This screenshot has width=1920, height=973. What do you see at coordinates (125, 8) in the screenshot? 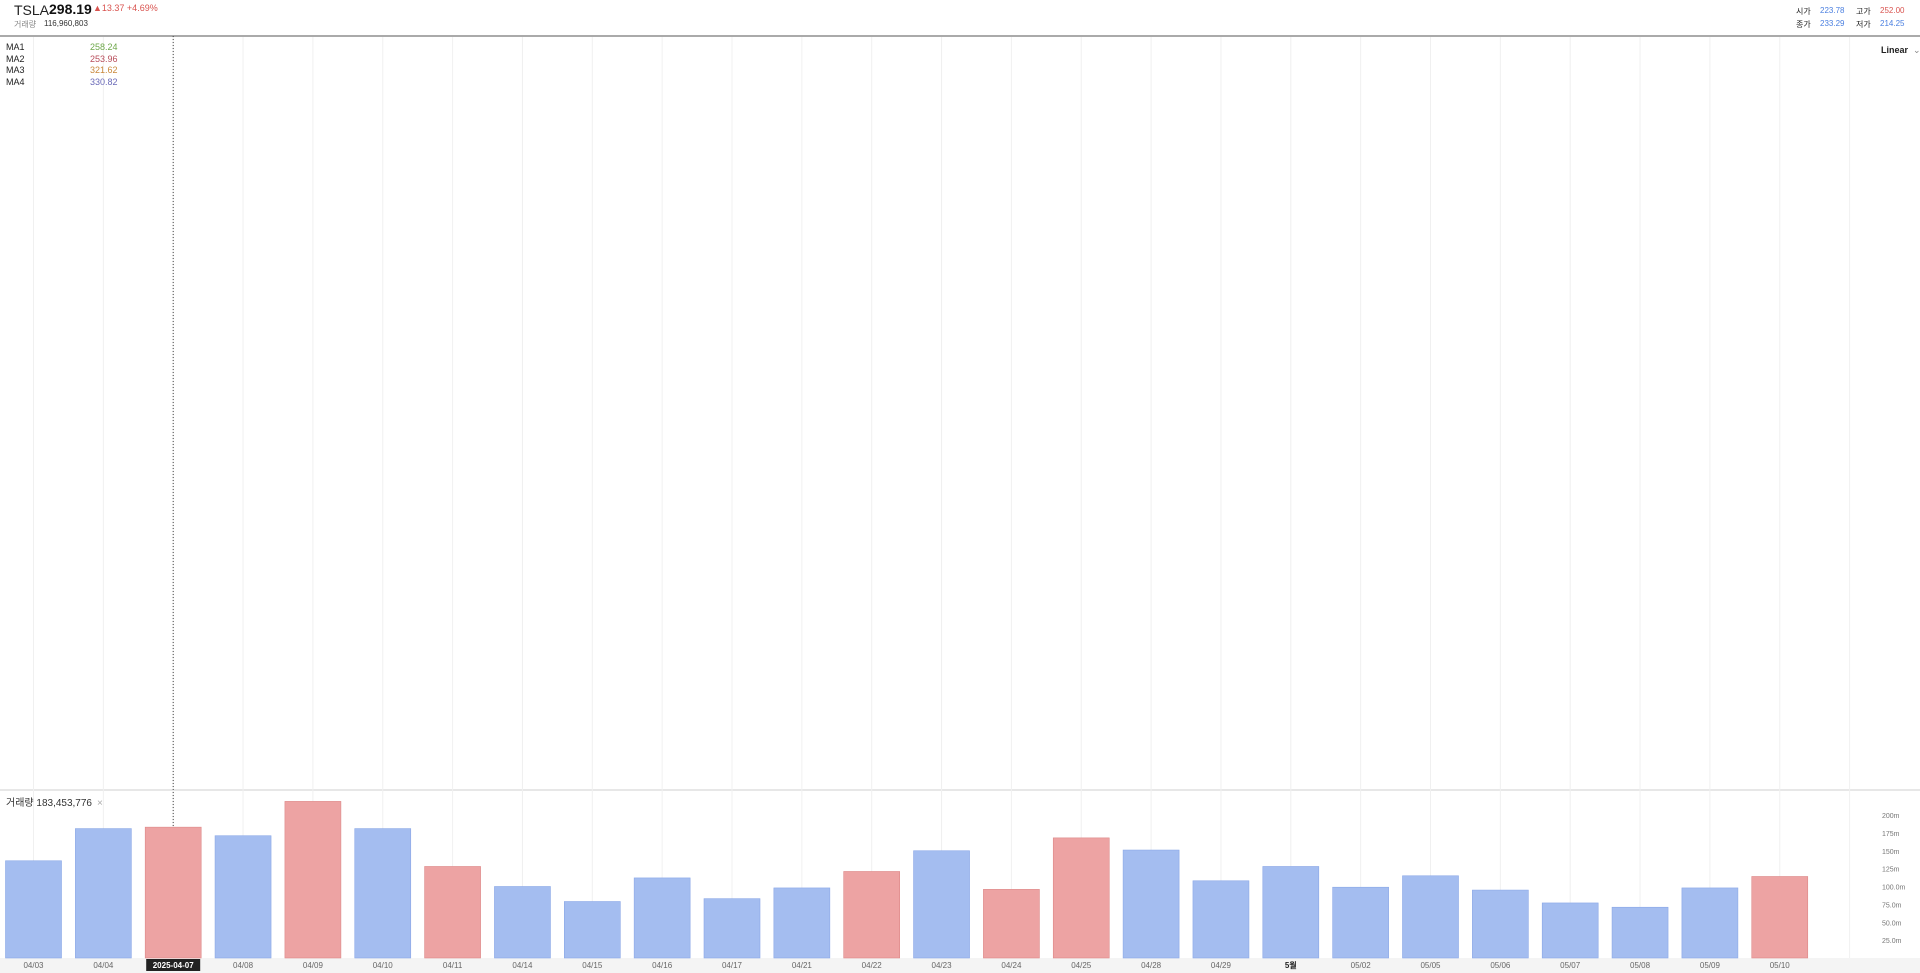
I see `price-change: ▲13.37 +4.69%` at bounding box center [125, 8].